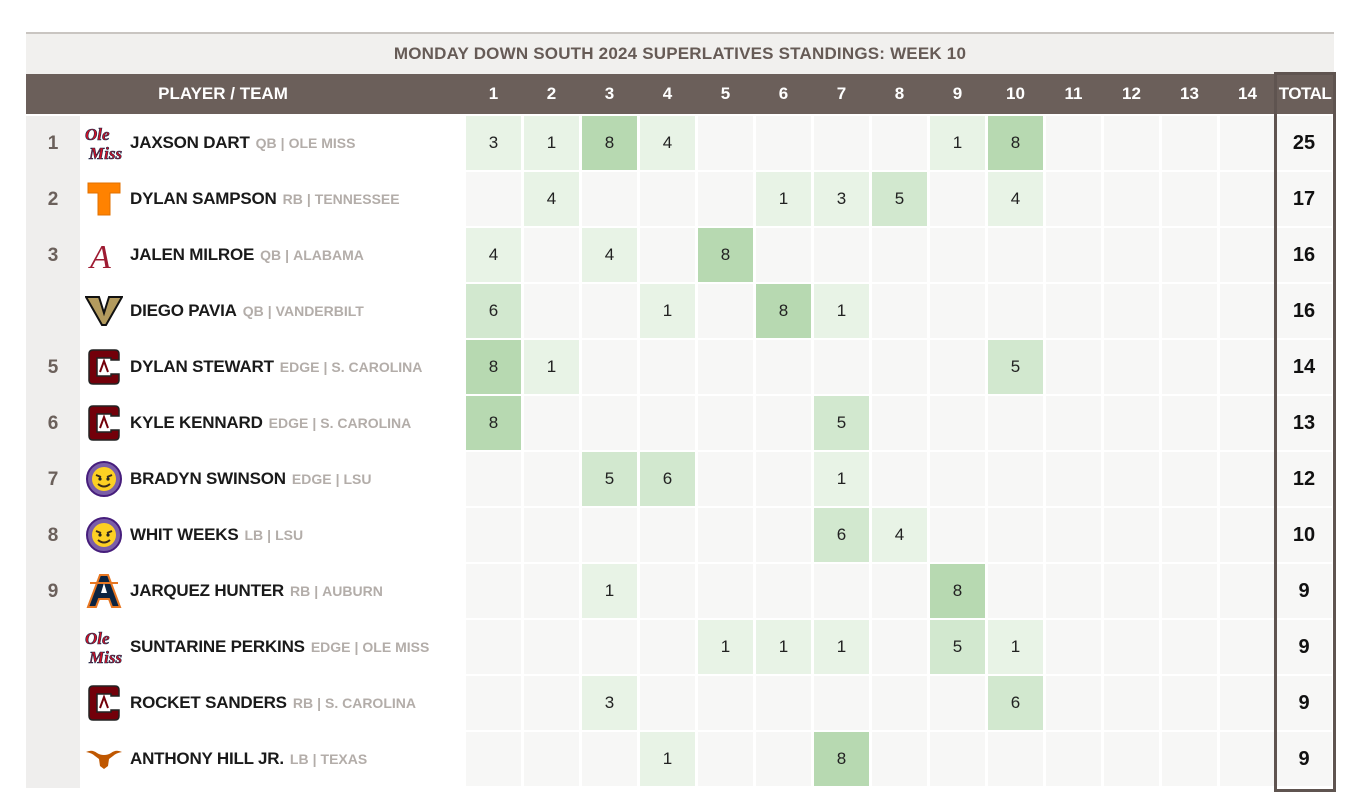  What do you see at coordinates (680, 94) in the screenshot?
I see `header-row: PLAYER / TEAM 1 2 3 4 5 6 7 8 9 10 11 12 13 14` at bounding box center [680, 94].